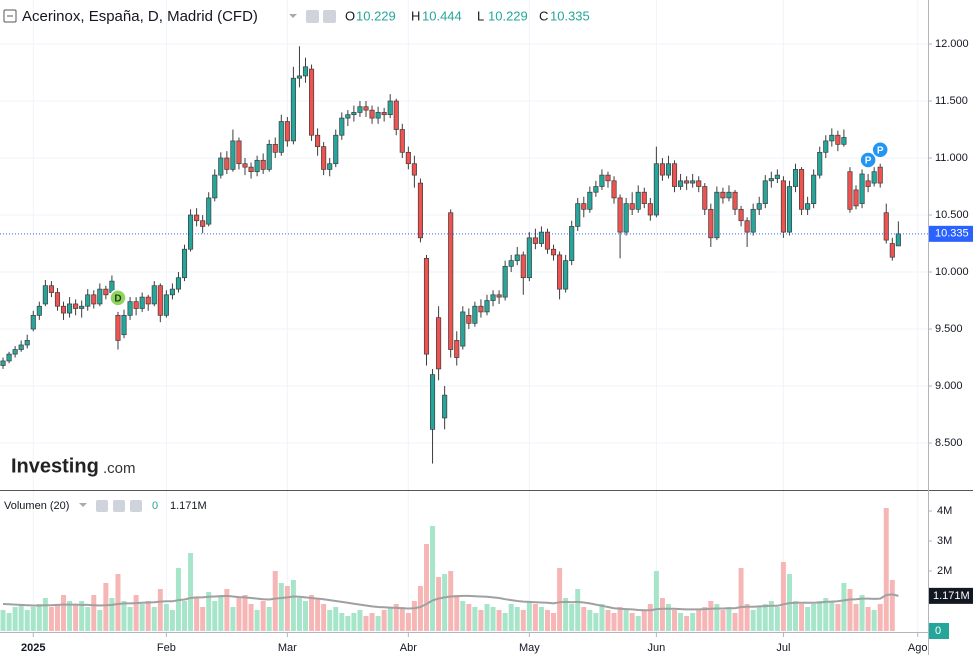 This screenshot has height=655, width=973. What do you see at coordinates (10, 16) in the screenshot?
I see `collapse-icon` at bounding box center [10, 16].